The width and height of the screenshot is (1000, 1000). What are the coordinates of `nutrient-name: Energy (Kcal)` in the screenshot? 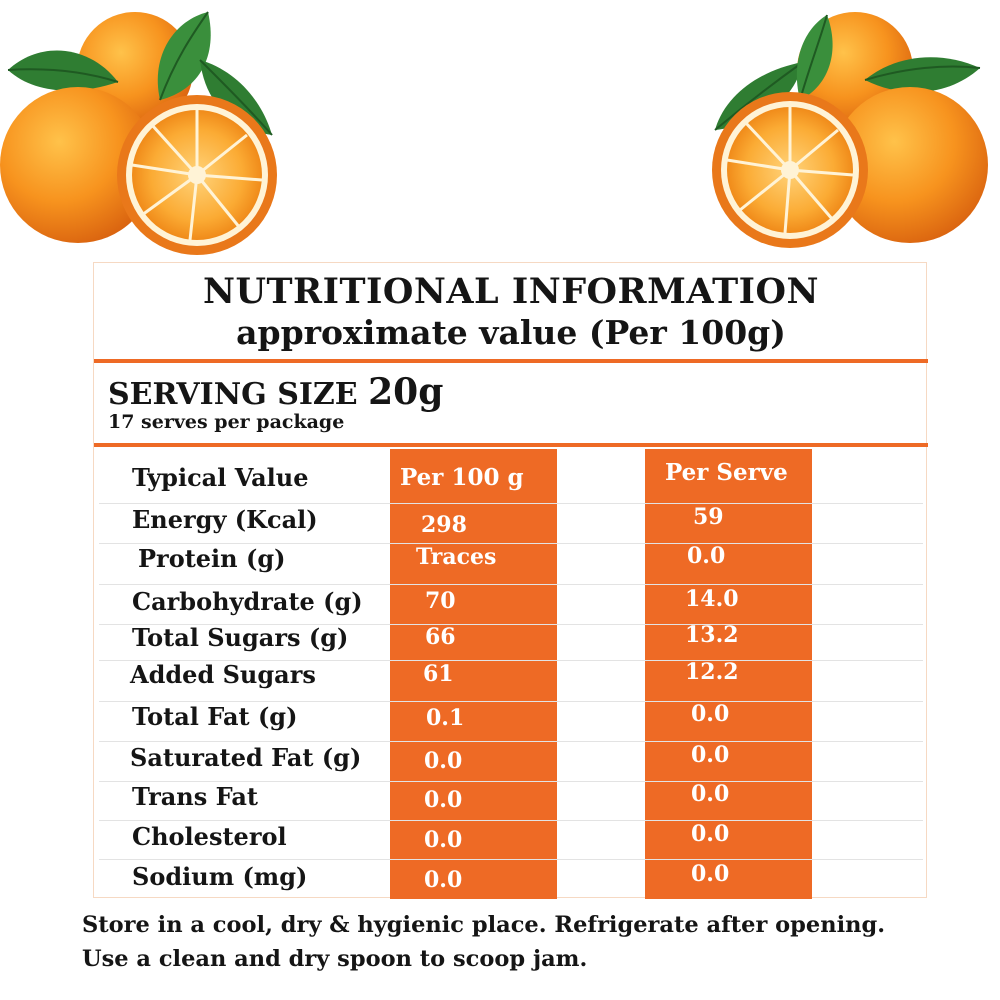 It's located at (225, 519).